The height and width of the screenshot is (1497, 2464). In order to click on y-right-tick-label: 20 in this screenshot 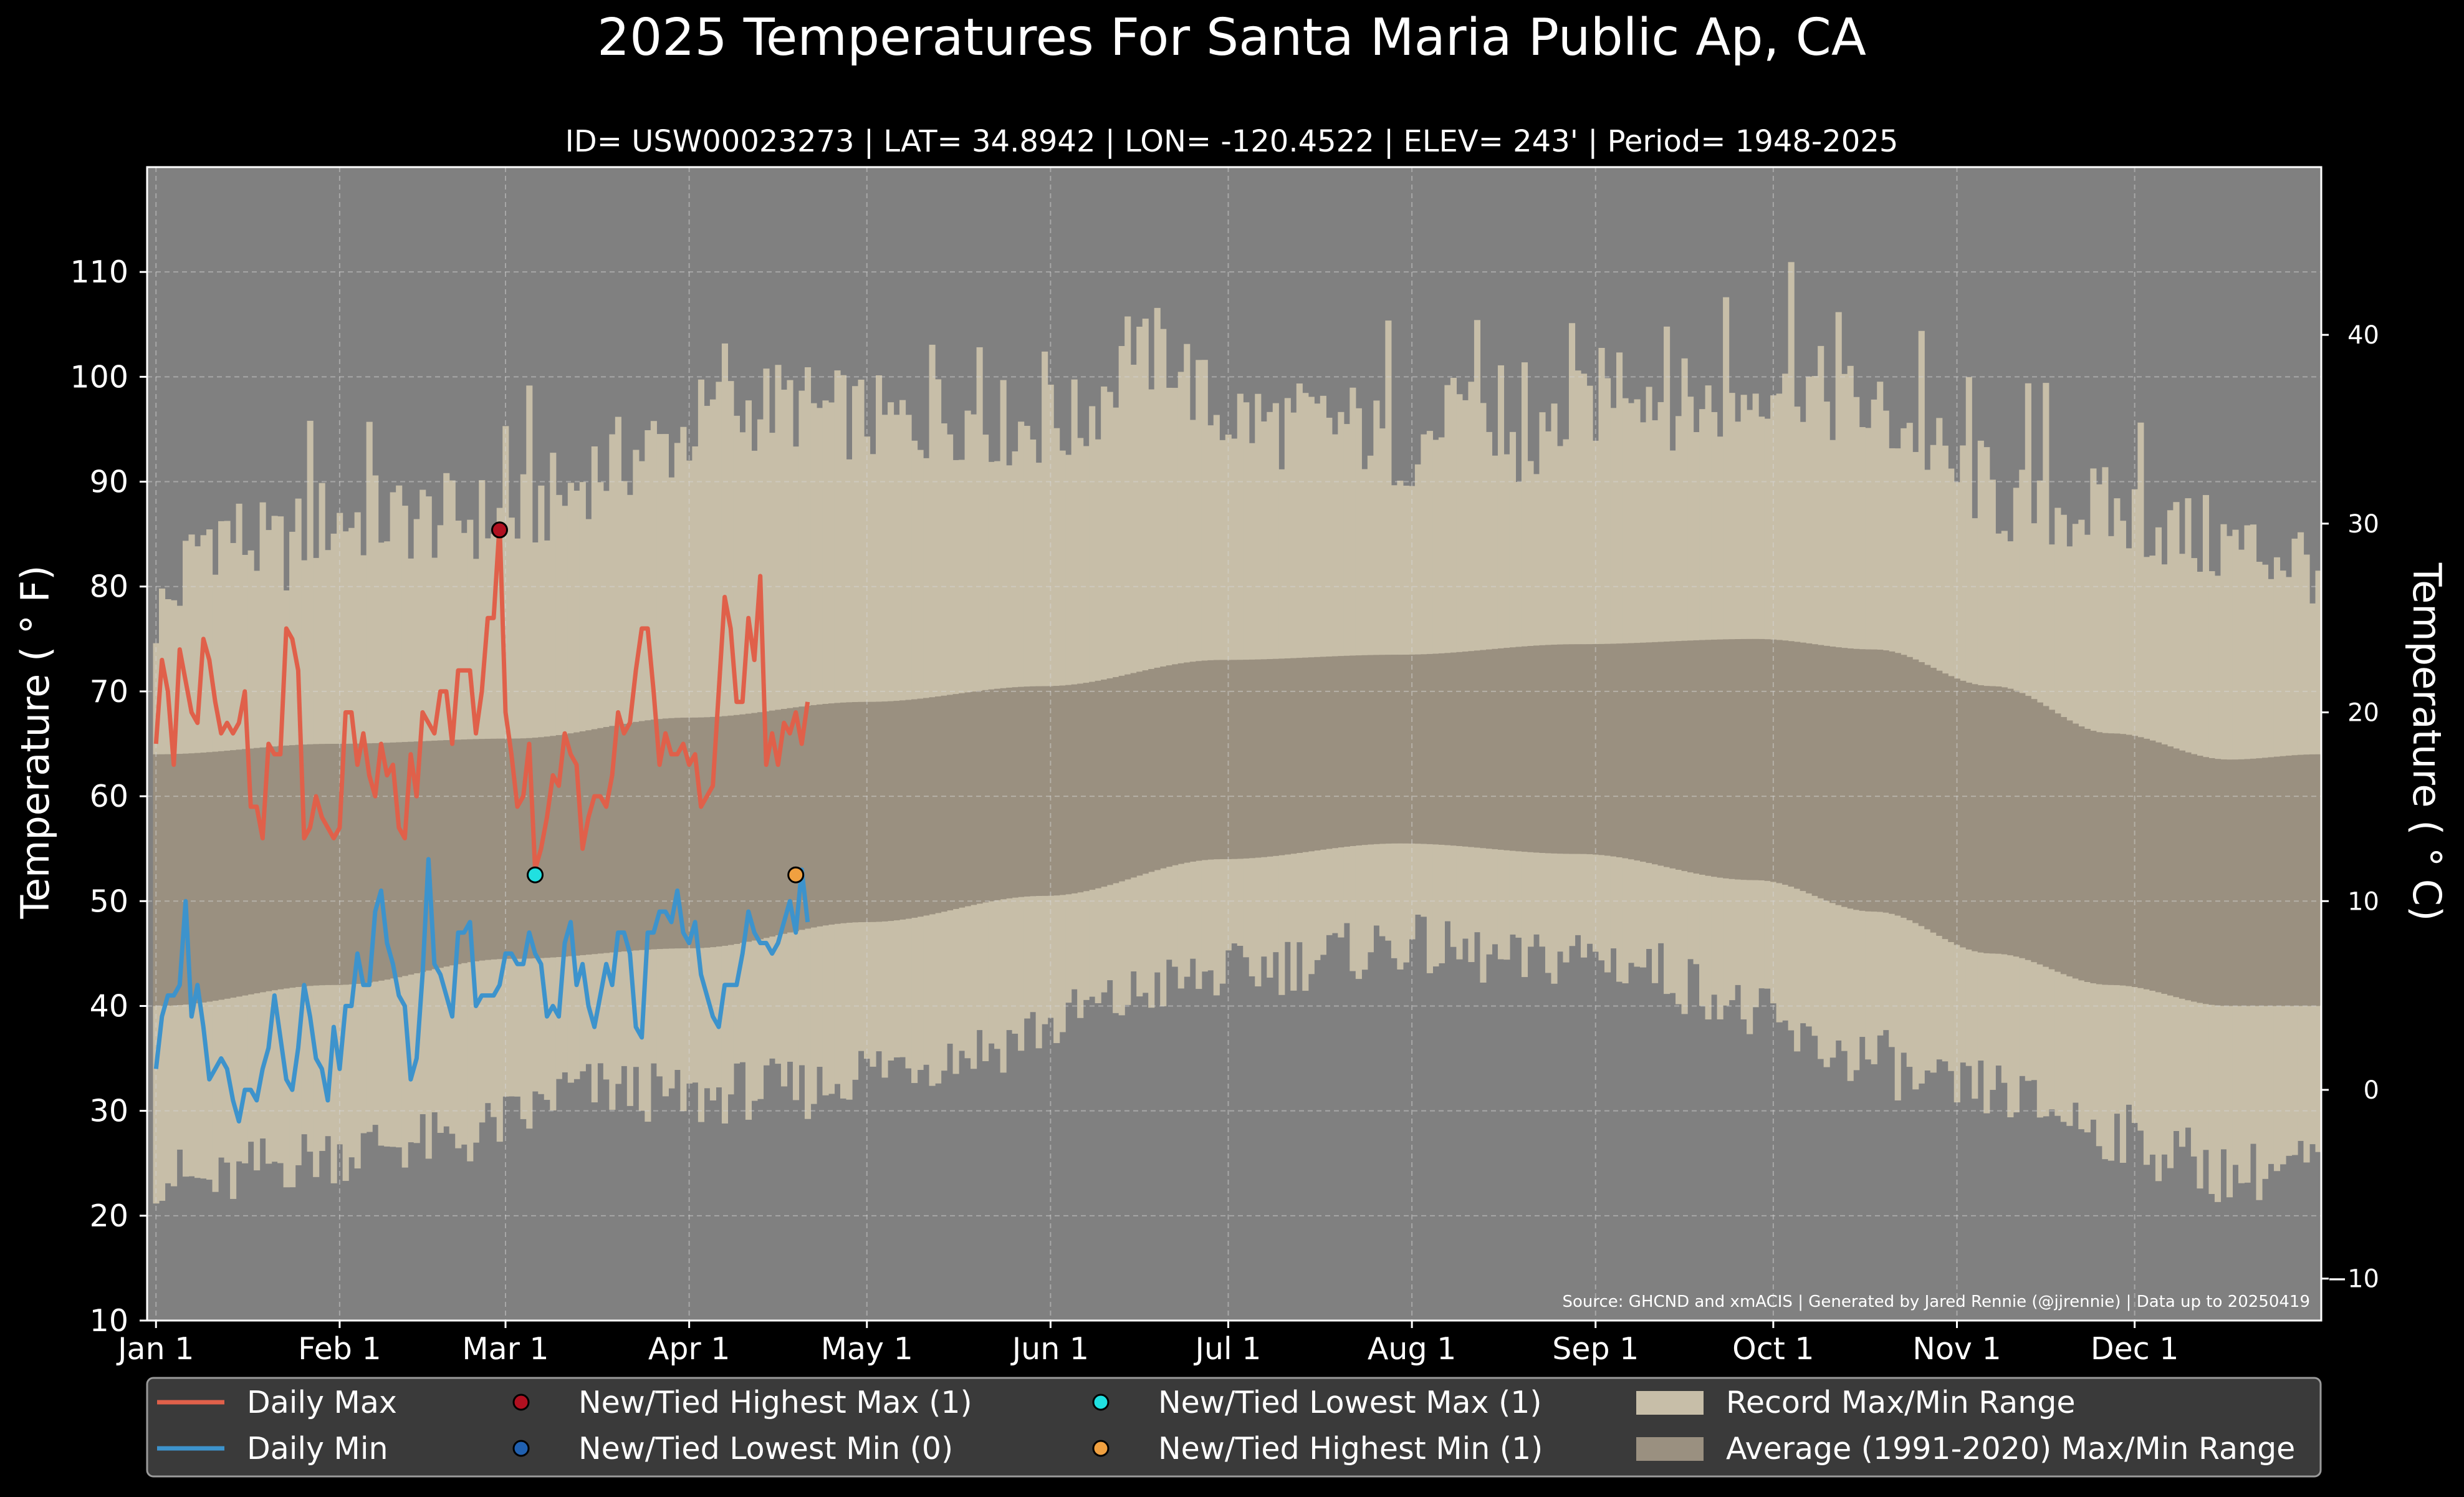, I will do `click(2363, 713)`.